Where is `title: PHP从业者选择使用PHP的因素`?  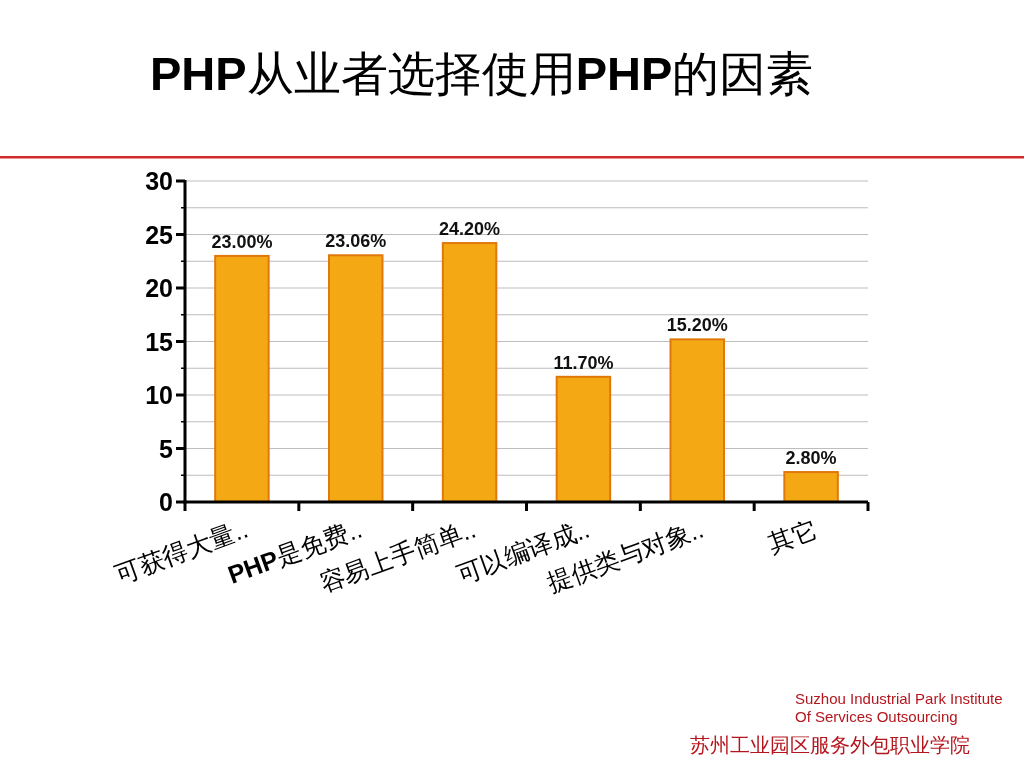 title: PHP从业者选择使用PHP的因素 is located at coordinates (482, 73).